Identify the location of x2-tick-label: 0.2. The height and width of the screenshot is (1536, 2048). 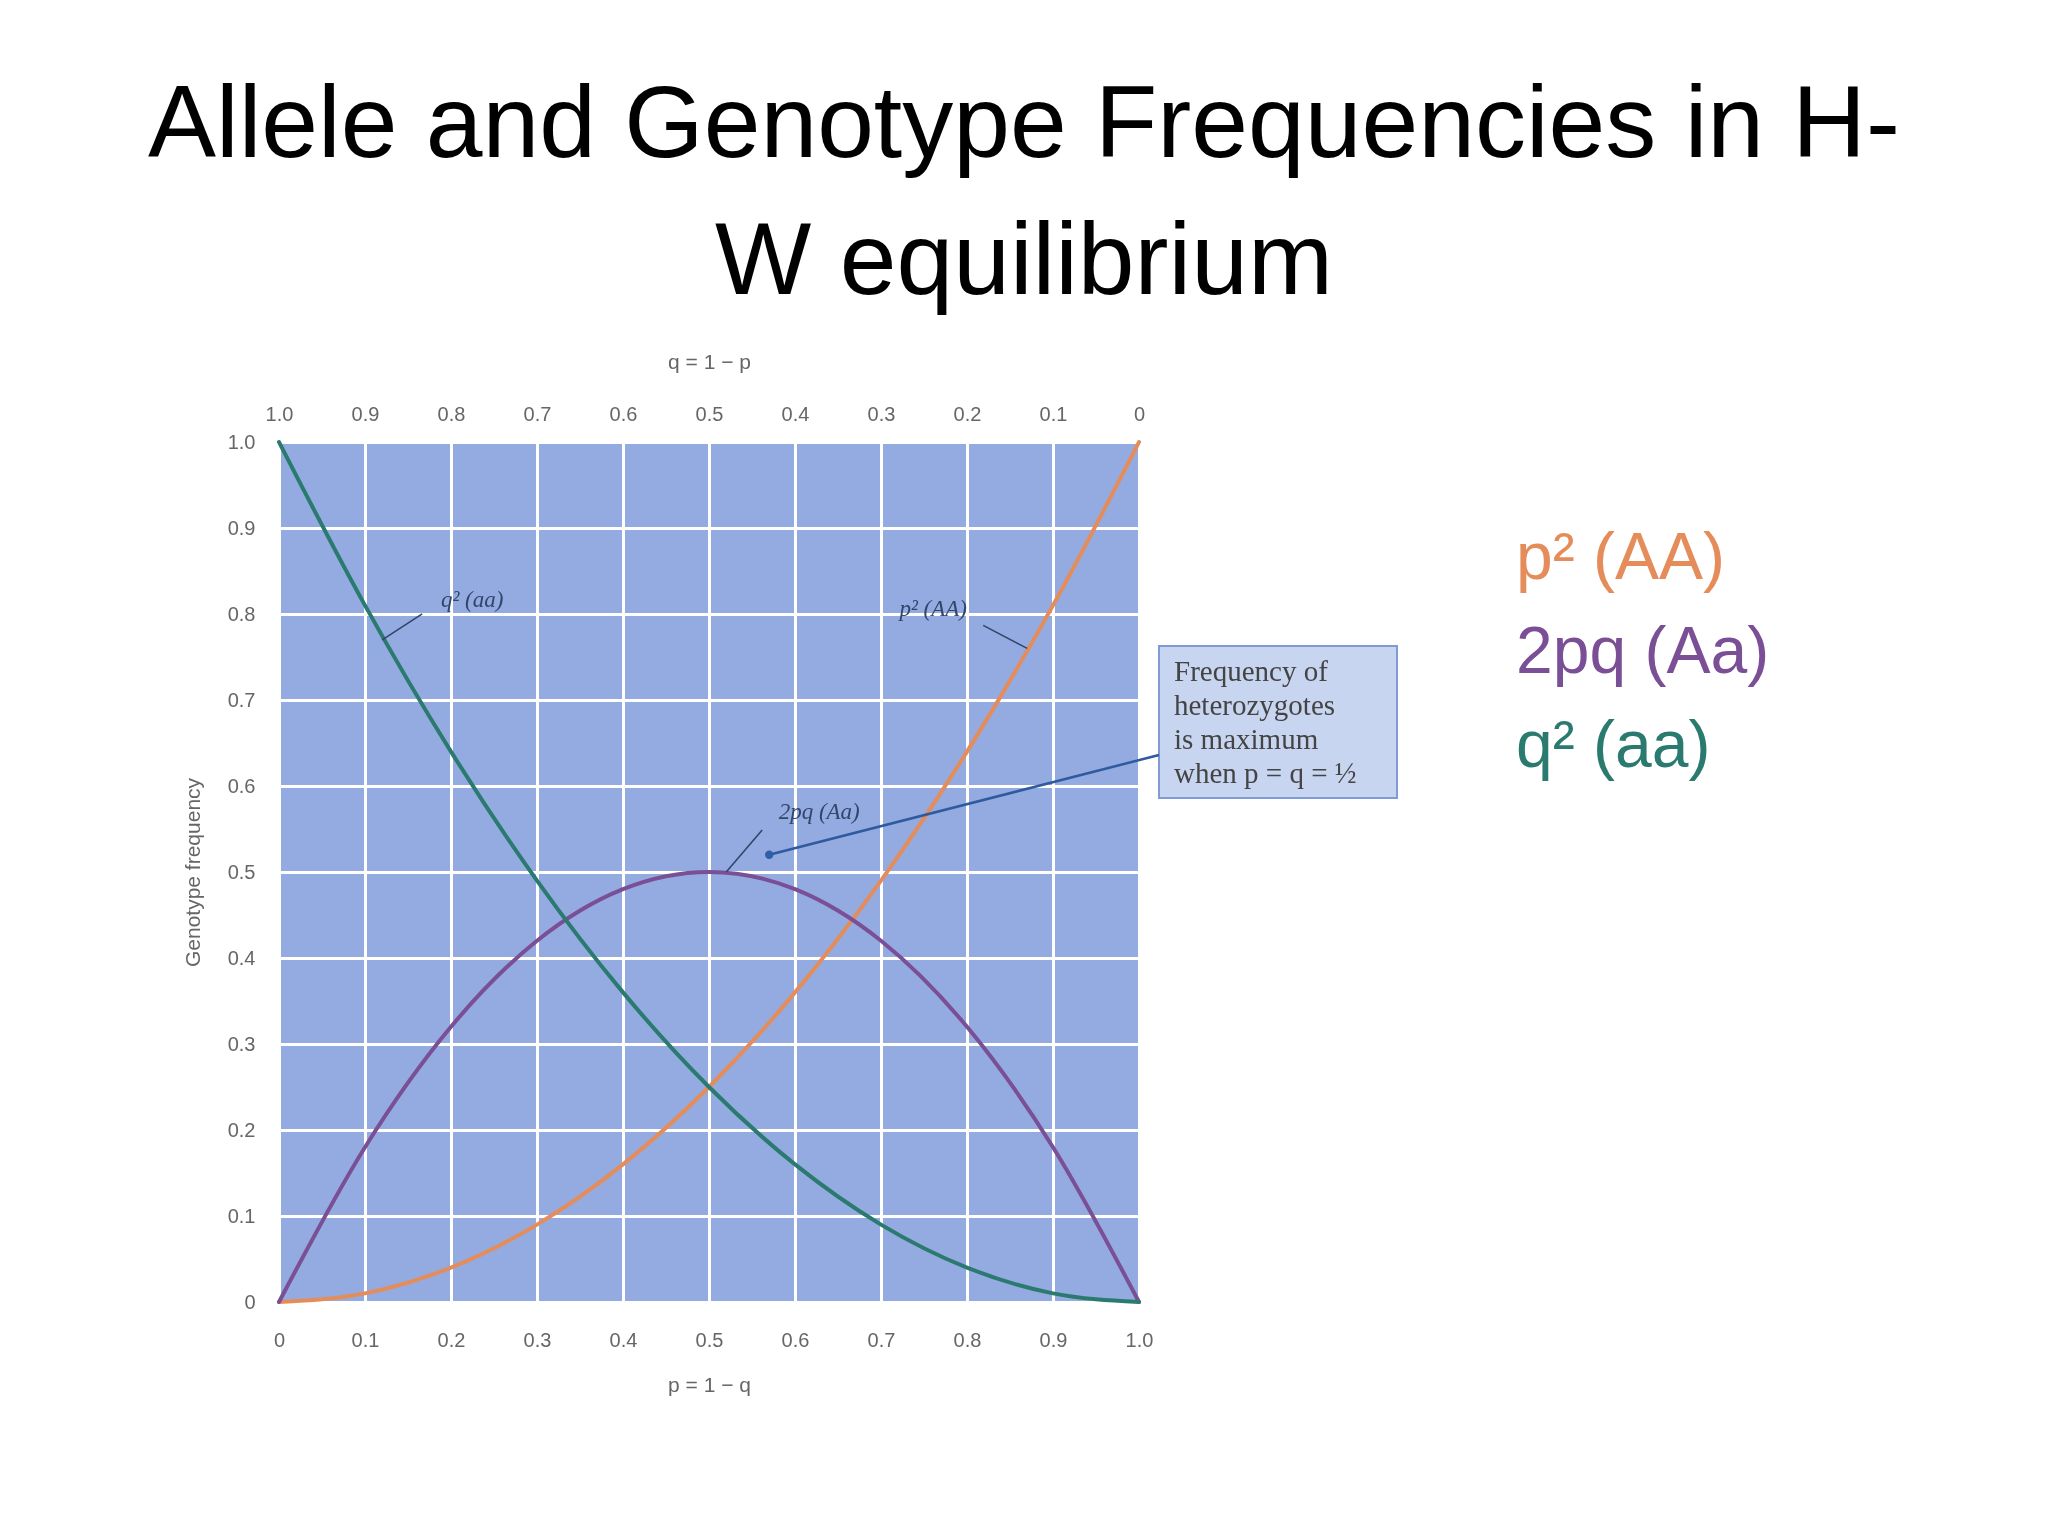
(967, 413).